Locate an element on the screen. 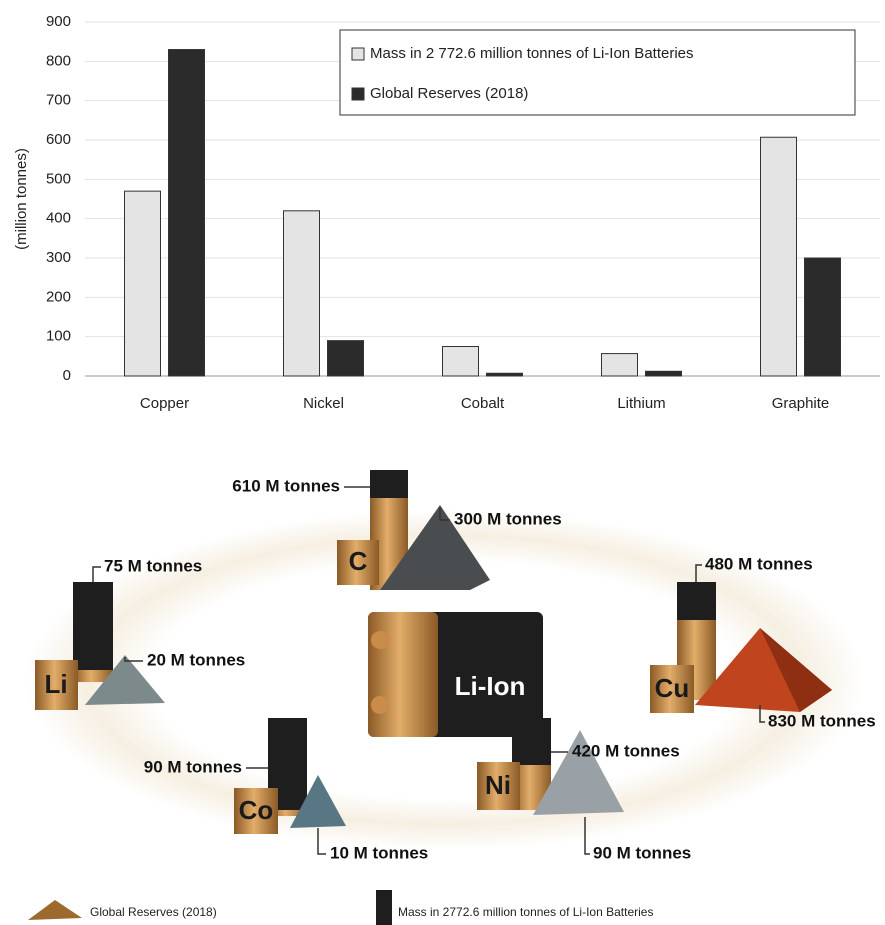  symbol: Co is located at coordinates (256, 810).